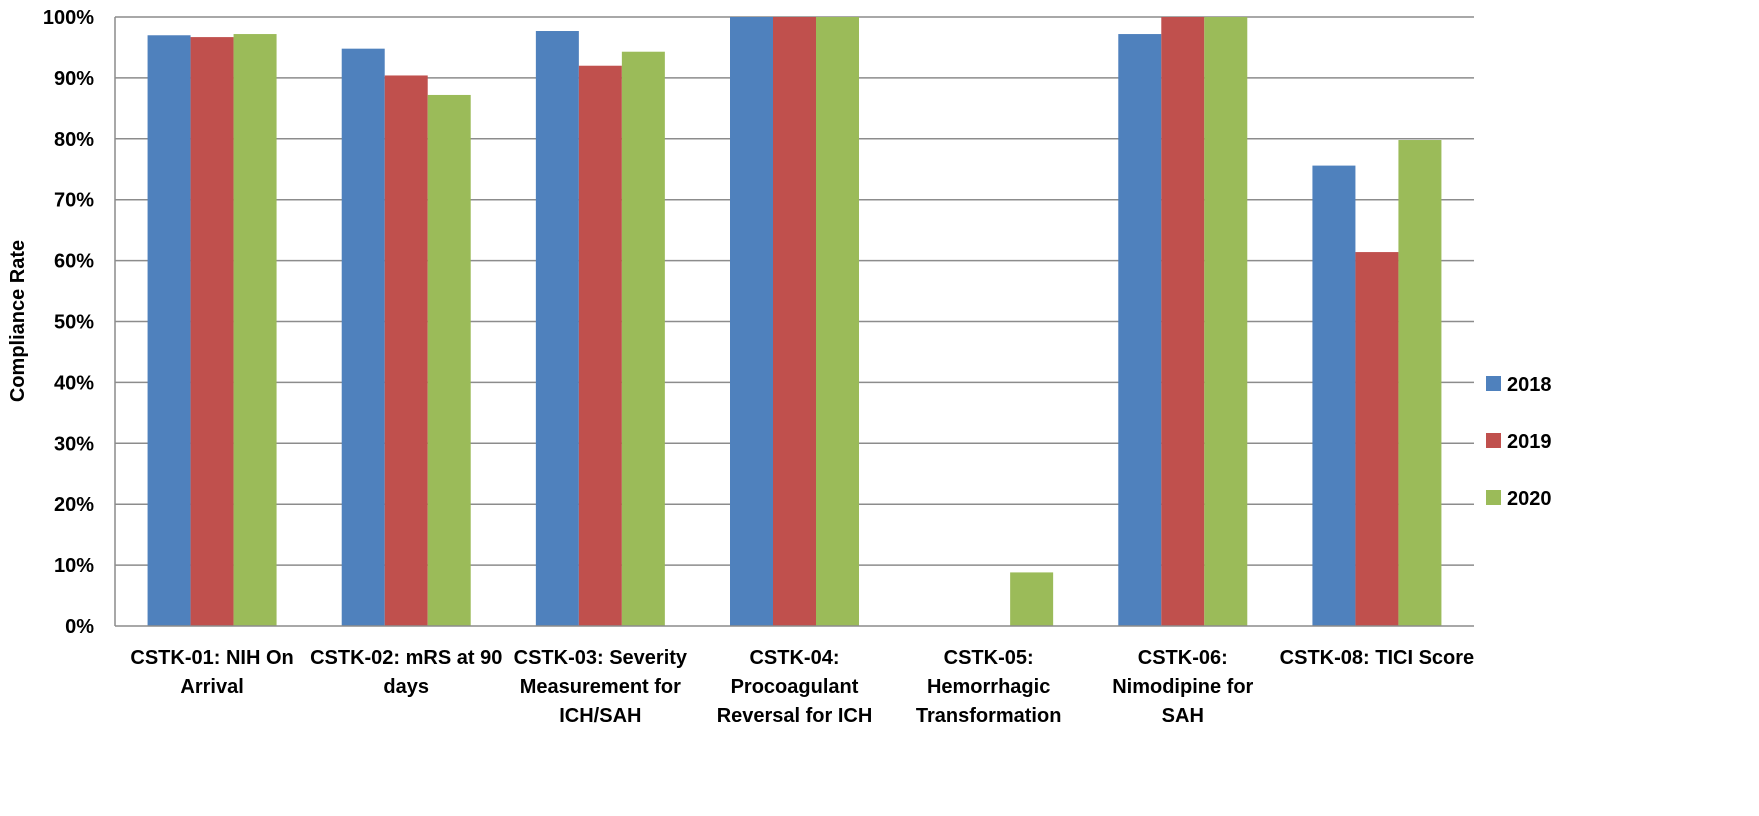 The image size is (1759, 816). I want to click on x-tick-label: CSTK-04: Procoagulant Reversal for ICH, so click(795, 687).